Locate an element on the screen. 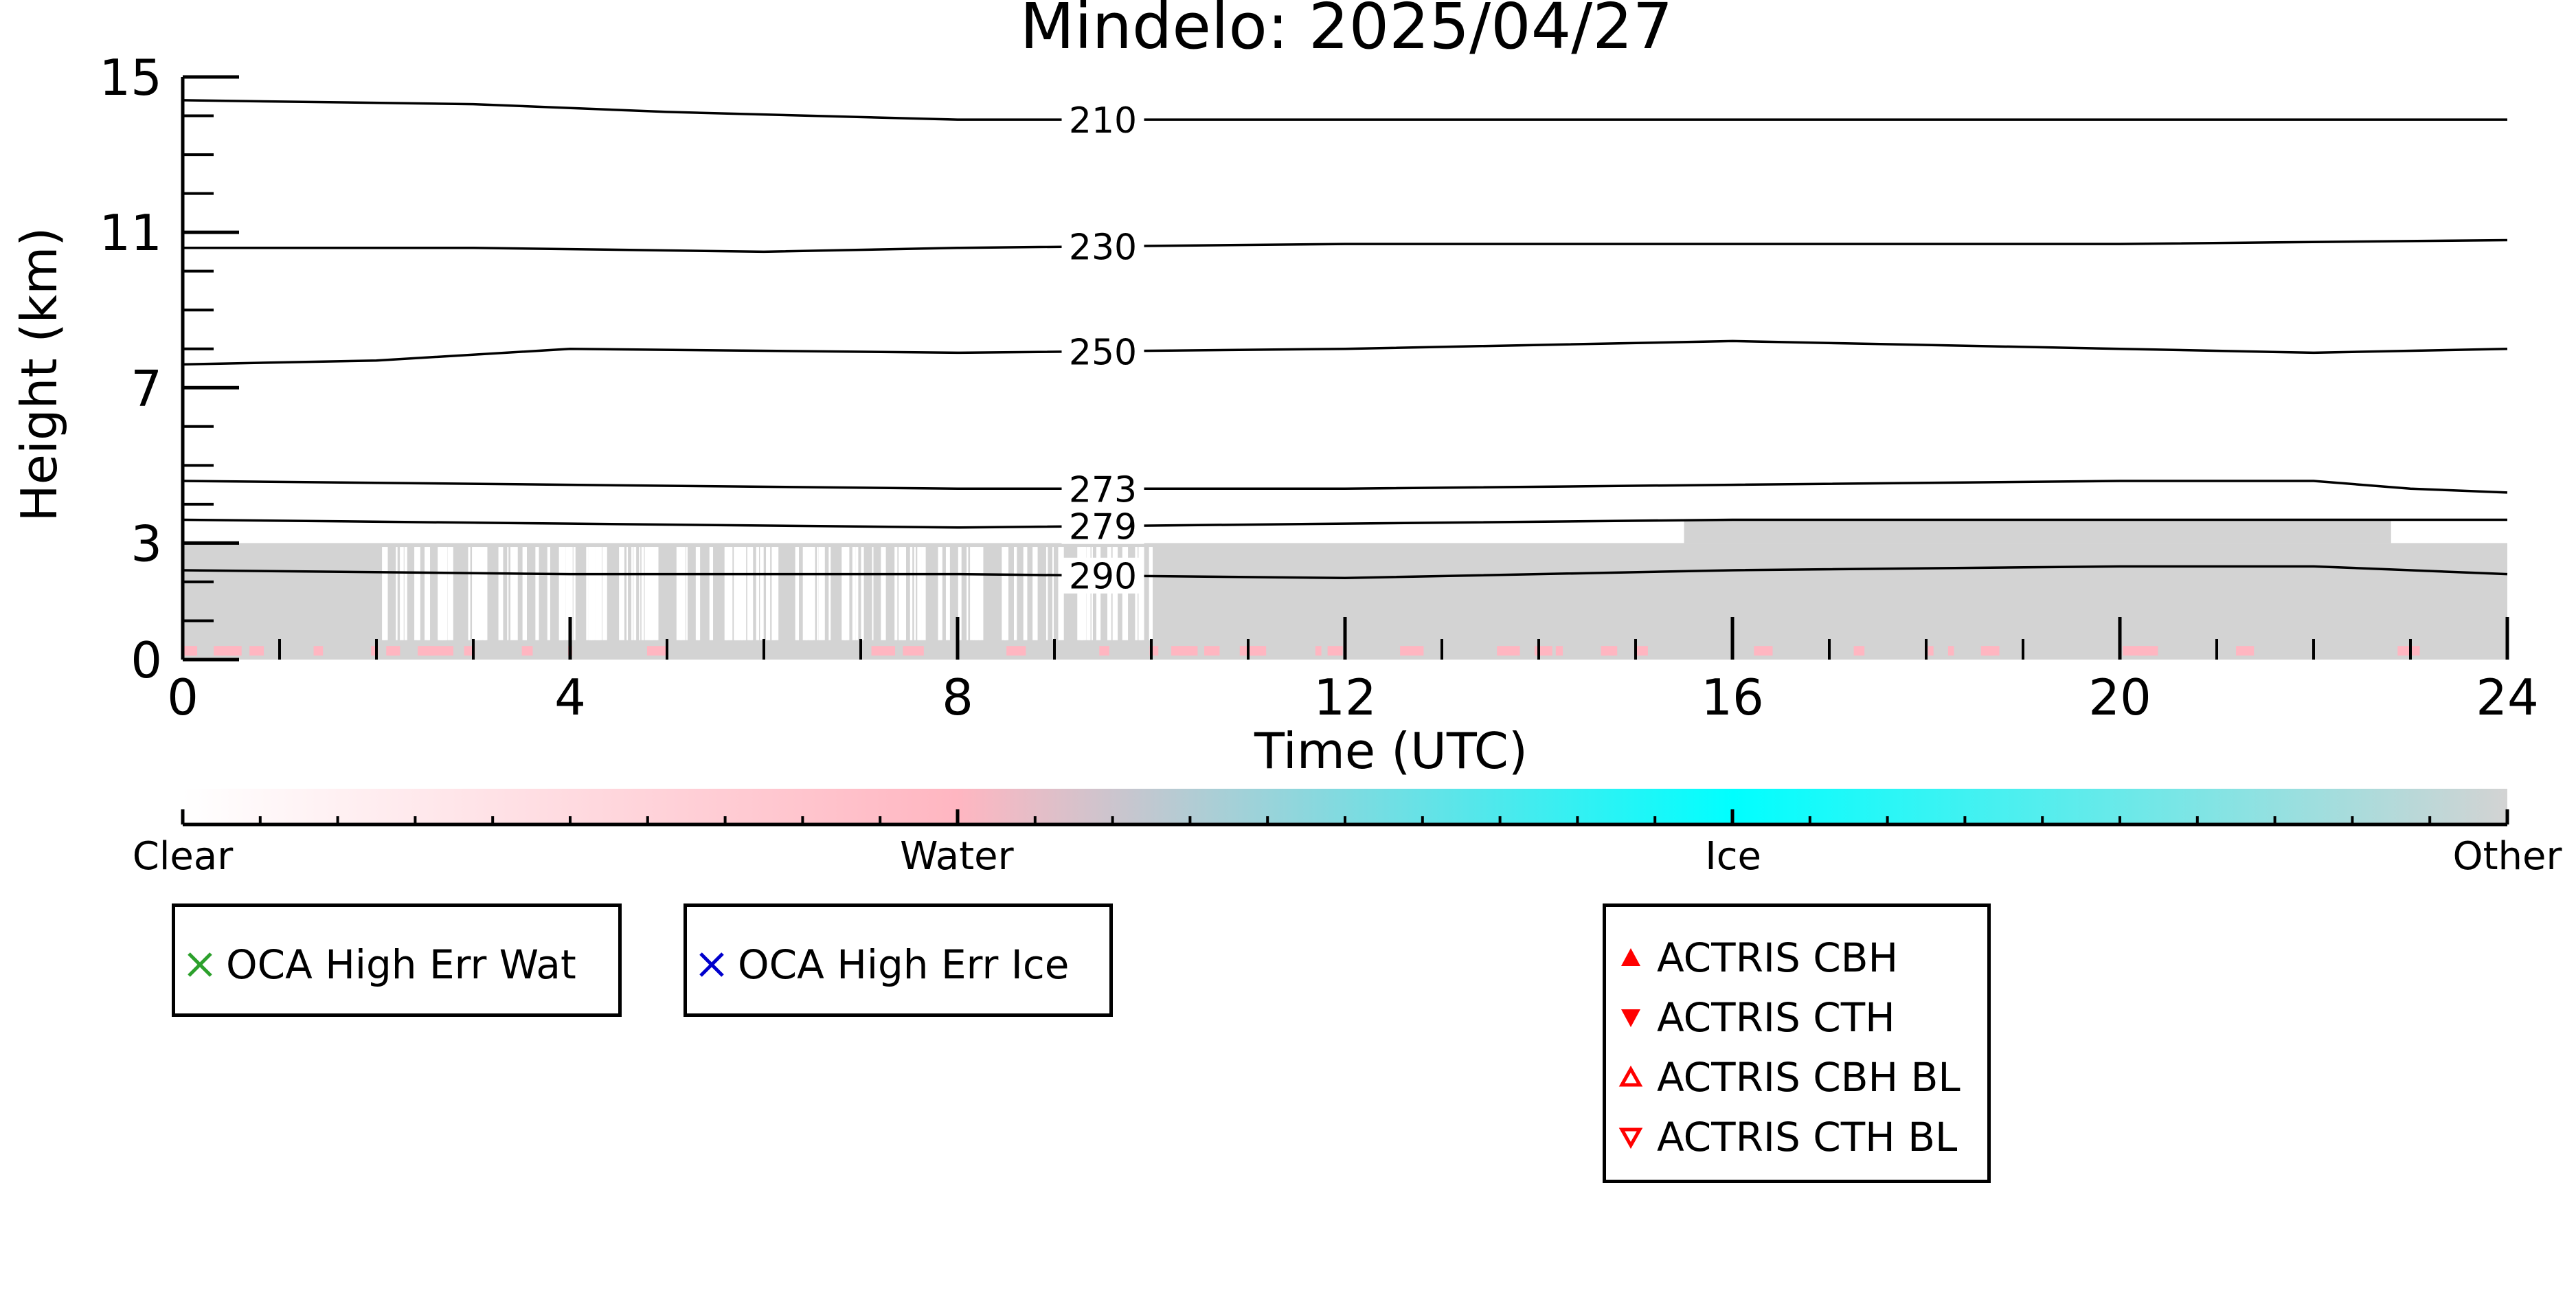 This screenshot has height=1291, width=2576. contour-label: 279 is located at coordinates (1103, 527).